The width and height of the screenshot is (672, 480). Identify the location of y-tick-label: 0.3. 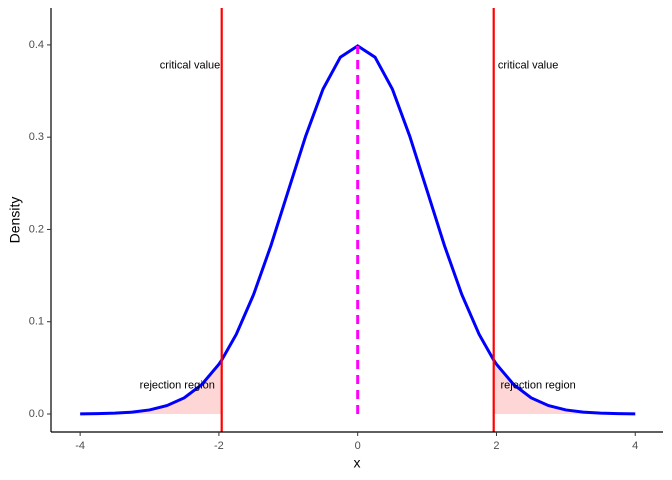
(36, 137).